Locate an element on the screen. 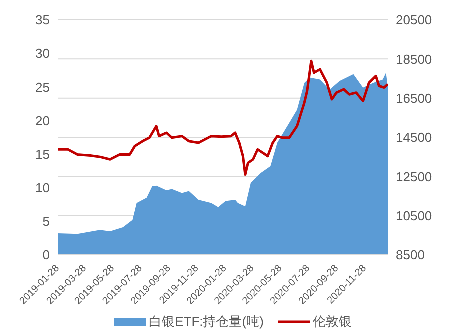 Image resolution: width=450 pixels, height=335 pixels. y2-tick-label: 18500 is located at coordinates (414, 59).